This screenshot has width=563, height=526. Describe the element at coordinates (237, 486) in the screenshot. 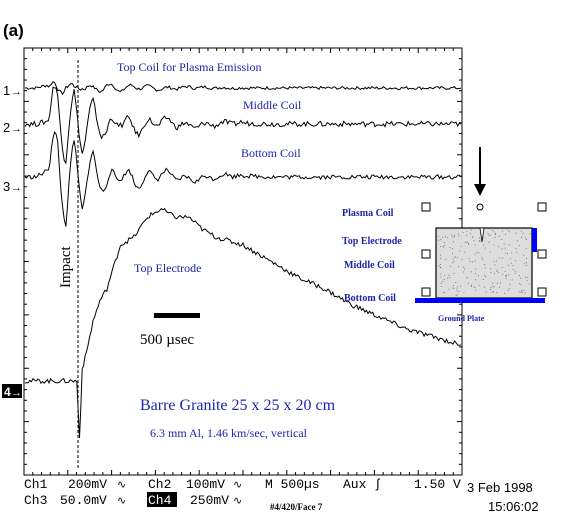

I see `readout-ch2-coupling: ∿` at that location.